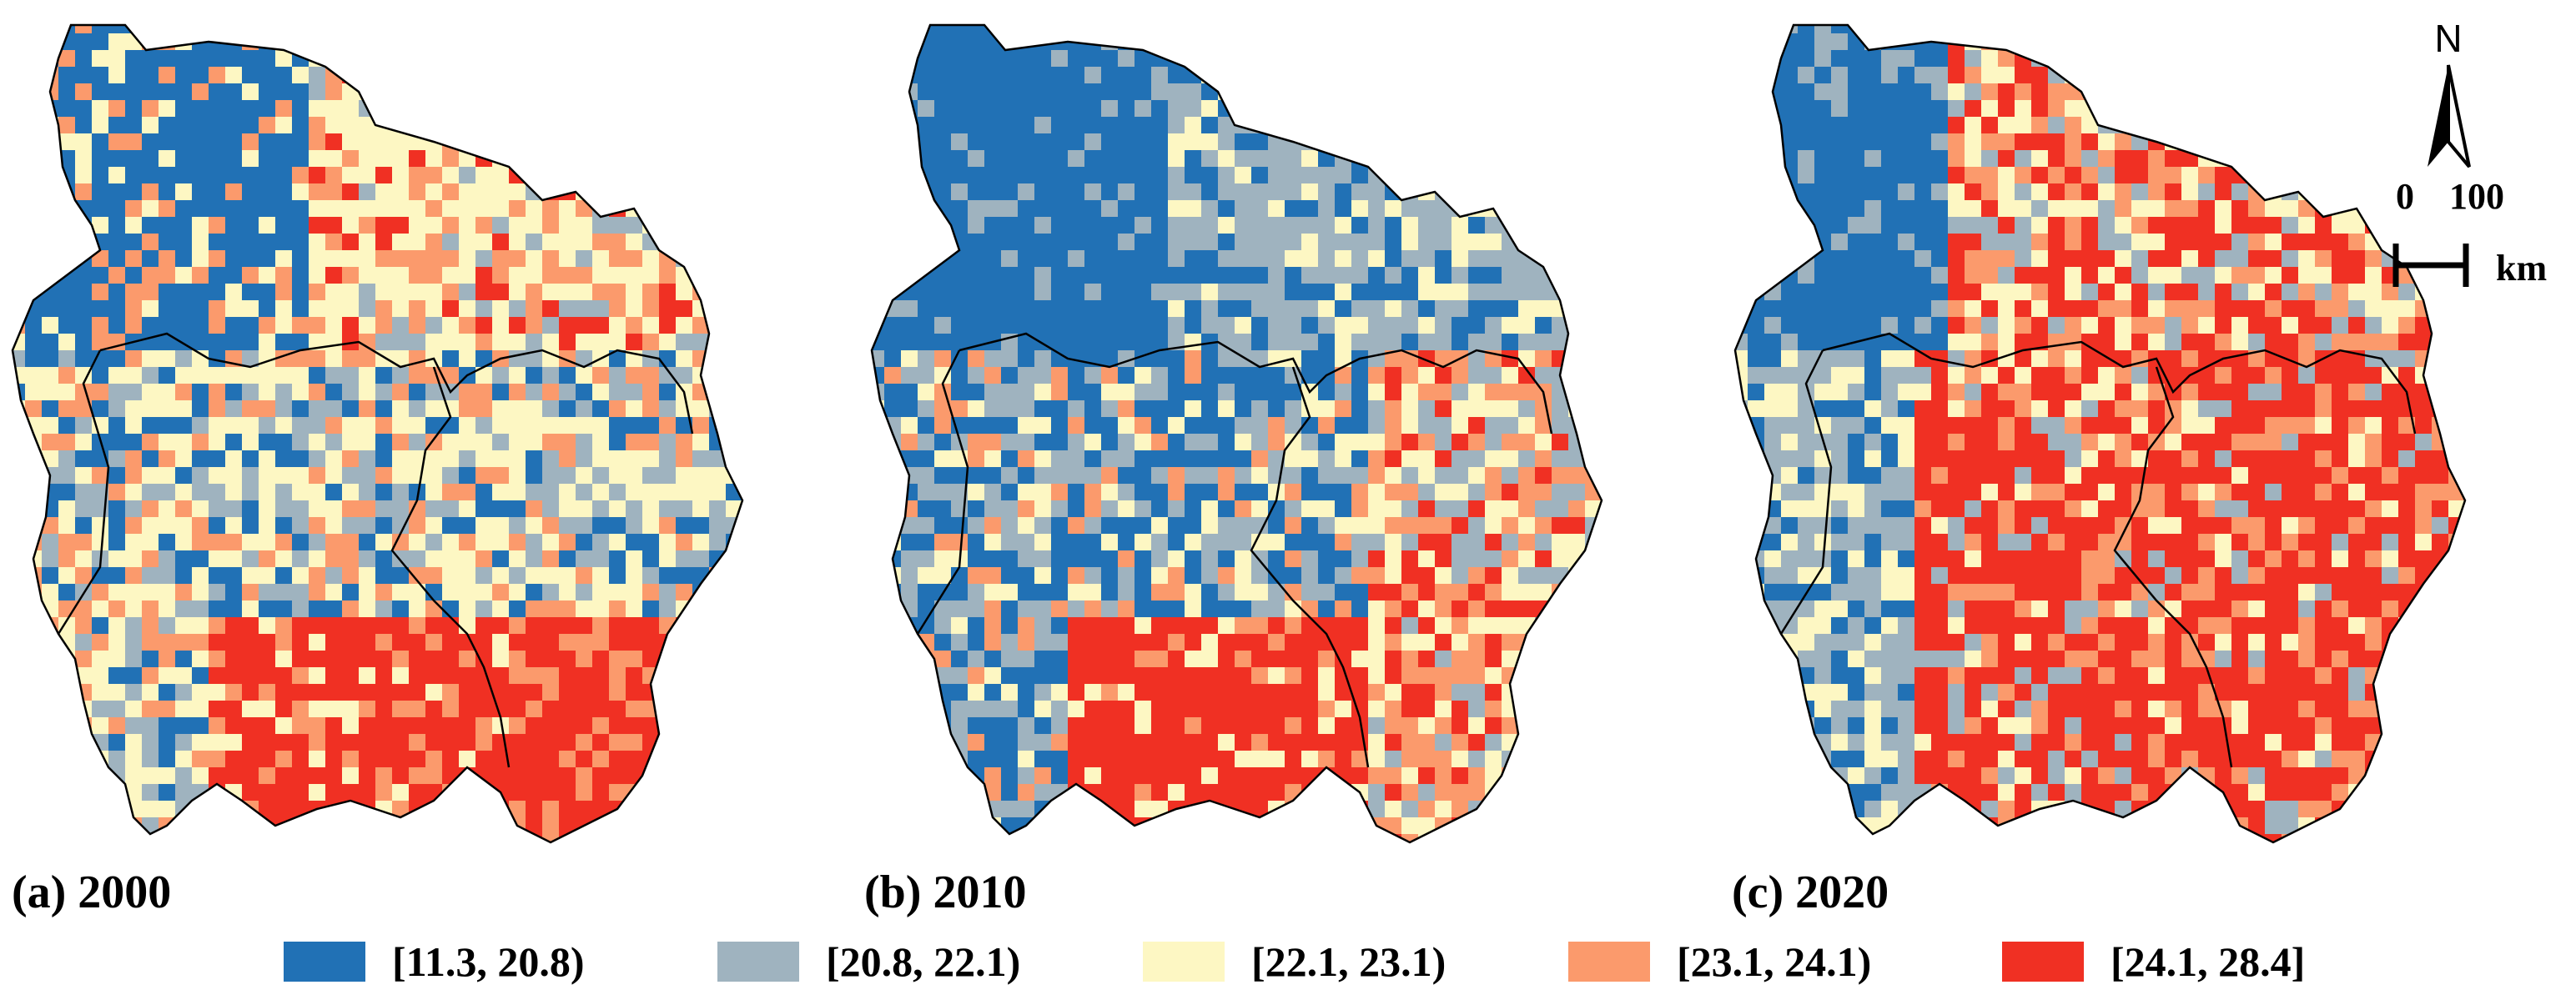 This screenshot has width=2576, height=1005. I want to click on north-label: N, so click(2448, 38).